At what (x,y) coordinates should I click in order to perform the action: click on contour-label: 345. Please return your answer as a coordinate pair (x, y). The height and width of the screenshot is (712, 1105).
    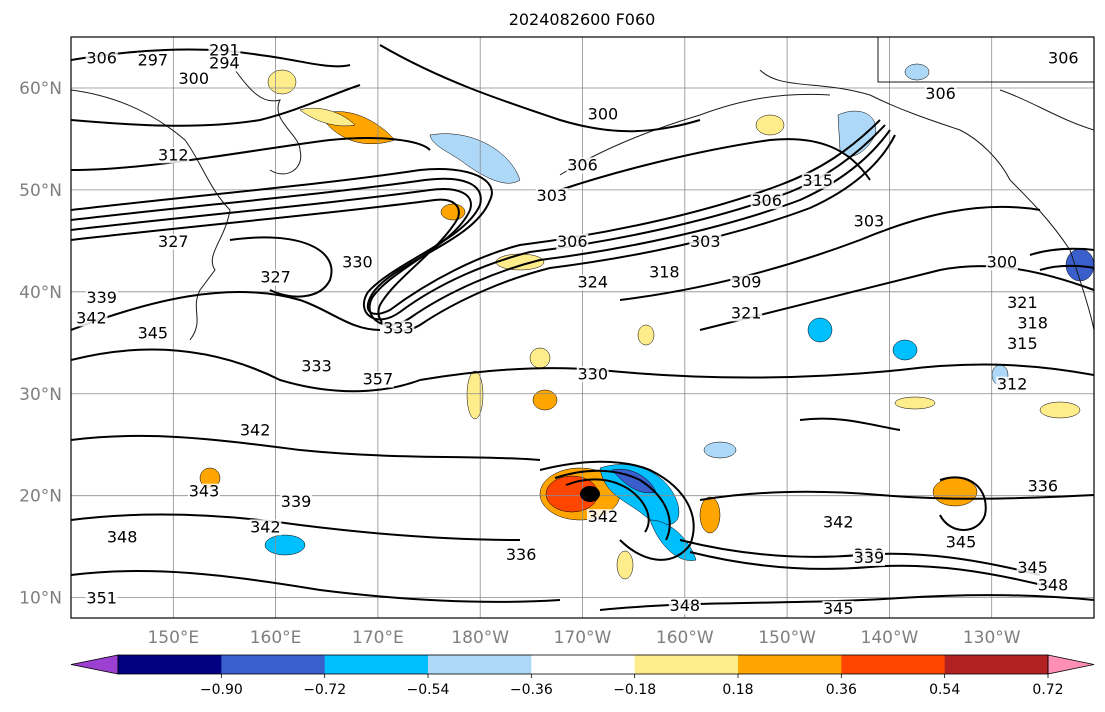
    Looking at the image, I should click on (1032, 567).